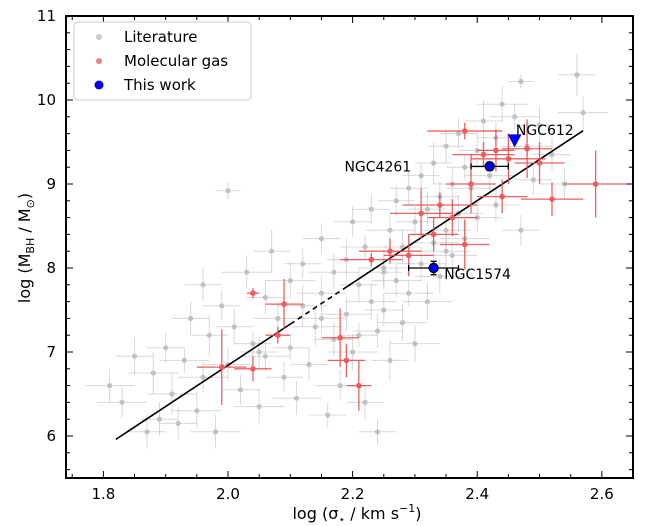 The height and width of the screenshot is (526, 665). What do you see at coordinates (228, 494) in the screenshot?
I see `x-tick-label: 2.0` at bounding box center [228, 494].